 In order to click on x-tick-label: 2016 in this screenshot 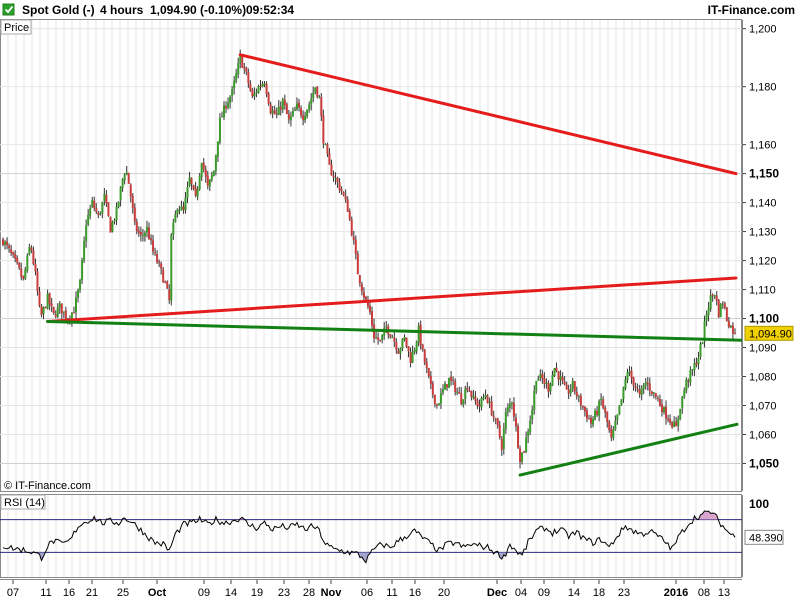, I will do `click(676, 593)`.